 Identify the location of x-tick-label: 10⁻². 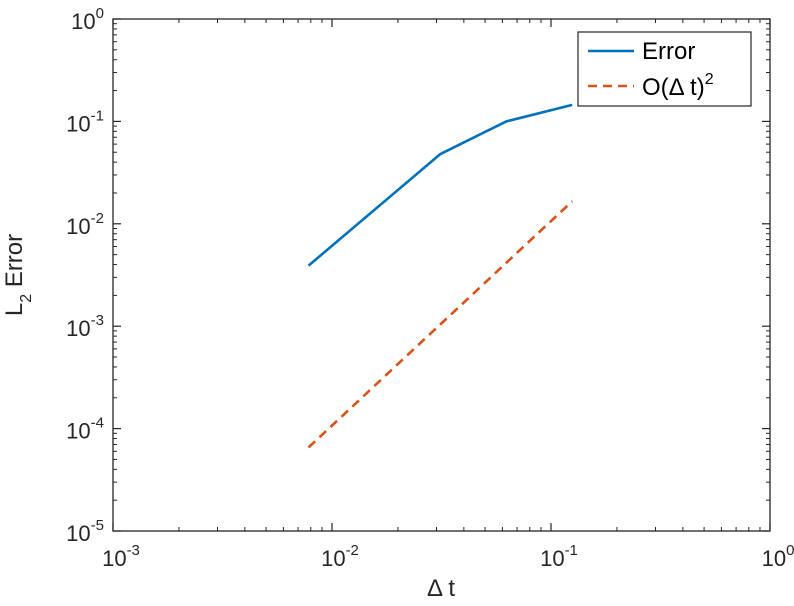
(340, 556).